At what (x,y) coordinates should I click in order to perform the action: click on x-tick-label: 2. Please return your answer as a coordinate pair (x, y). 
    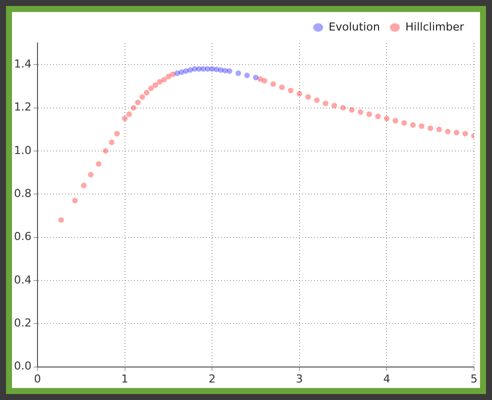
    Looking at the image, I should click on (212, 379).